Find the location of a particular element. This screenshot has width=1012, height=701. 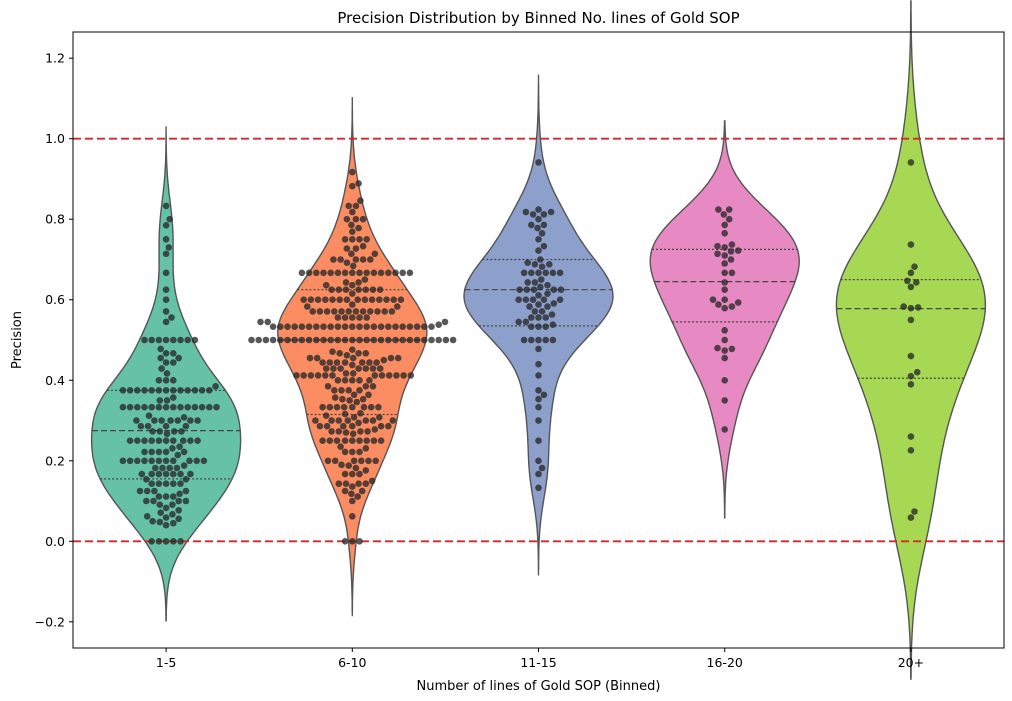

x-axis-label: Number of lines of Gold SOP (Binned) is located at coordinates (539, 686).